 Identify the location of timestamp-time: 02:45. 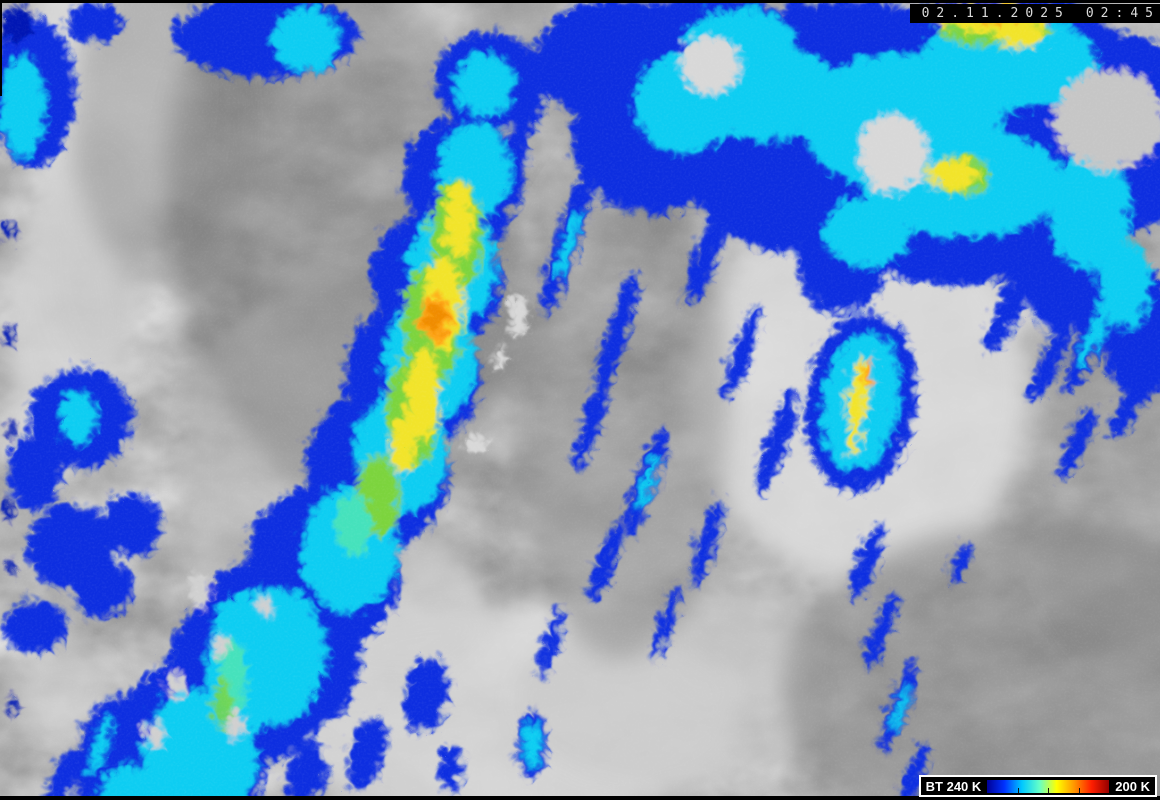
(1122, 13).